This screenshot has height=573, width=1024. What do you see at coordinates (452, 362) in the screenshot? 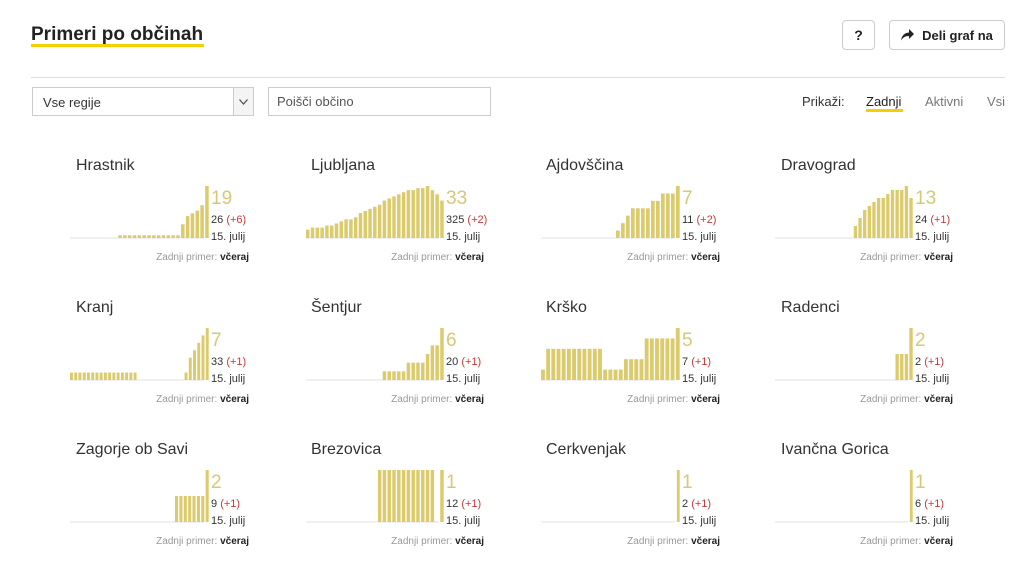
I see `total-cases-value: 20` at bounding box center [452, 362].